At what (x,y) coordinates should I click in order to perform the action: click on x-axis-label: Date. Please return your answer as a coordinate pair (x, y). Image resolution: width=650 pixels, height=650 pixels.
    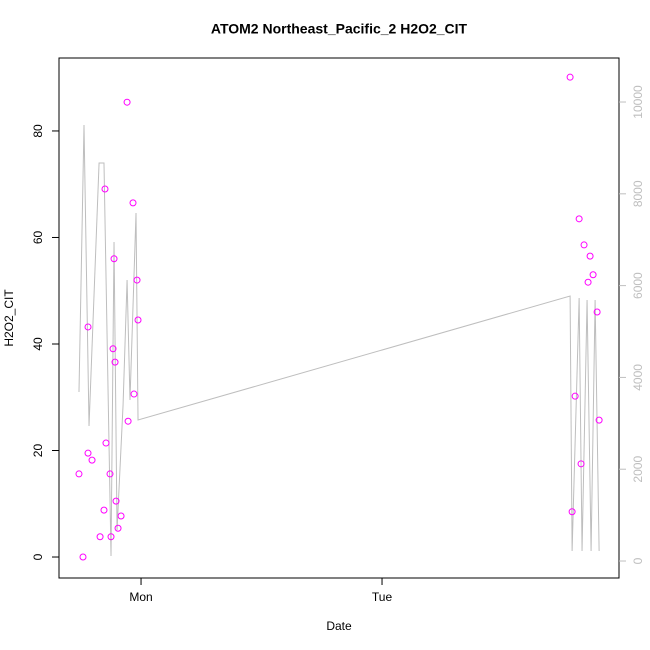
    Looking at the image, I should click on (339, 626).